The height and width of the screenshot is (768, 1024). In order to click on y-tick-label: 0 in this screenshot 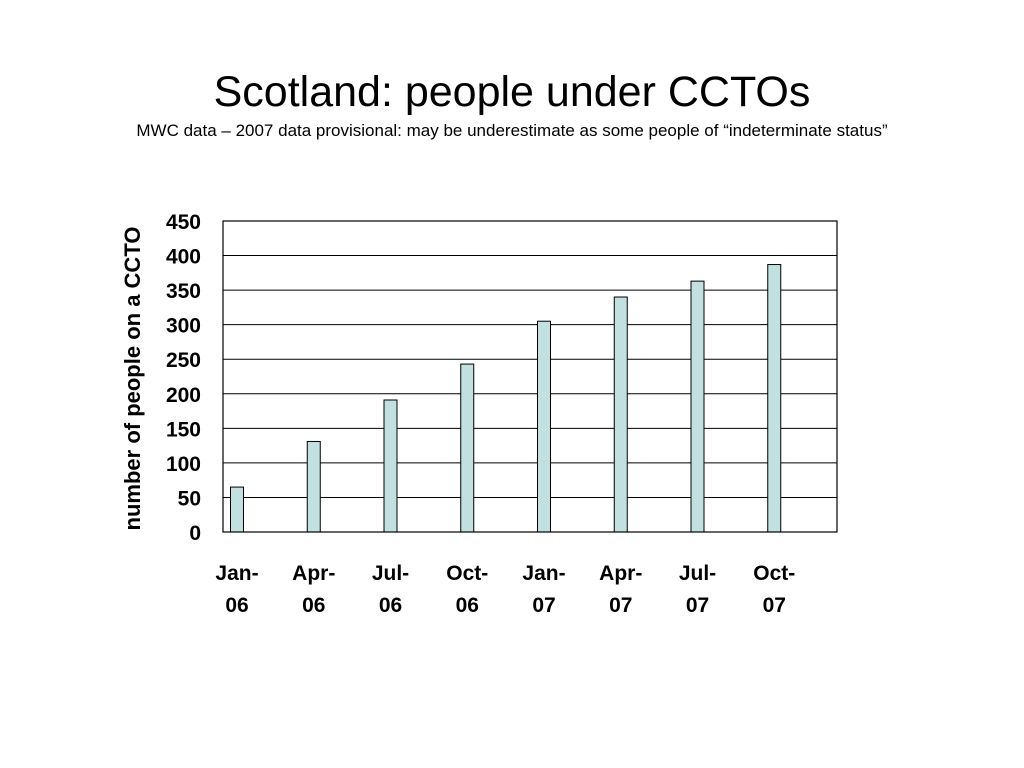, I will do `click(195, 533)`.